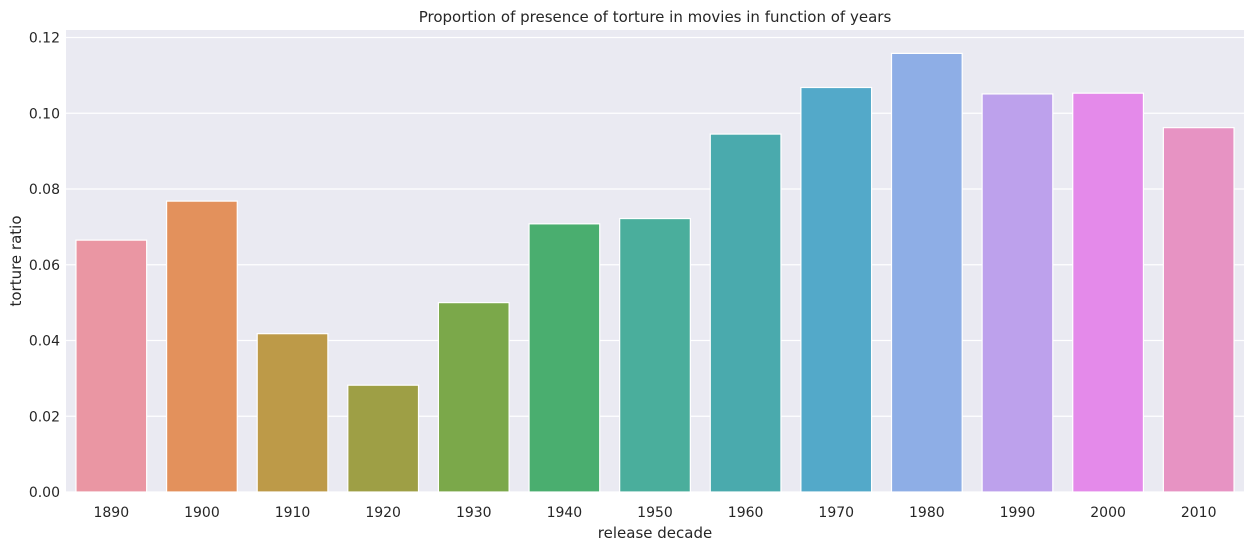 The height and width of the screenshot is (550, 1246). Describe the element at coordinates (44, 493) in the screenshot. I see `y-tick-label: 0.00` at that location.